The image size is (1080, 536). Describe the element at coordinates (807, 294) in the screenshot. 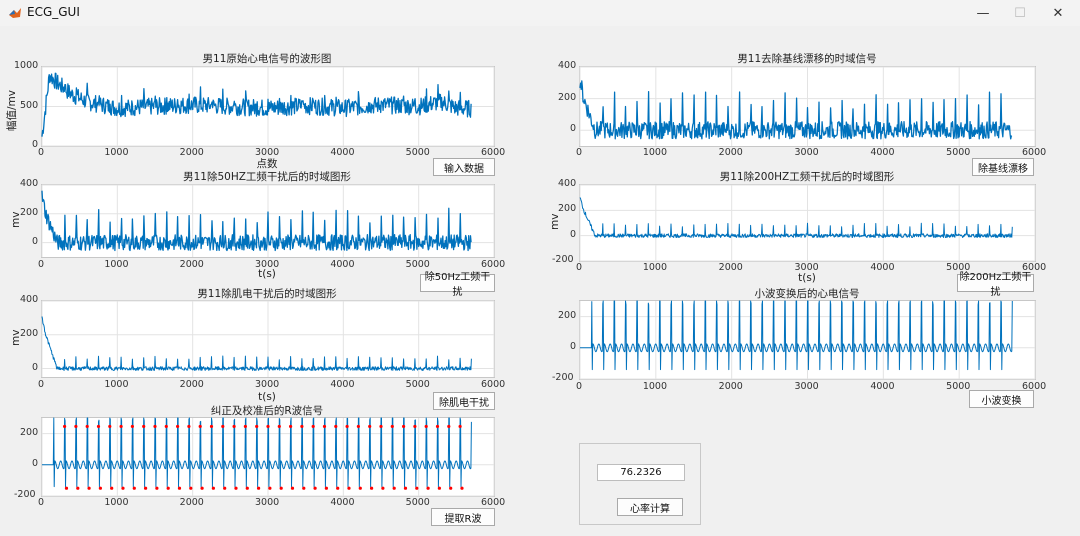

I see `plot-6-title: 小波变换后的心电信号` at that location.